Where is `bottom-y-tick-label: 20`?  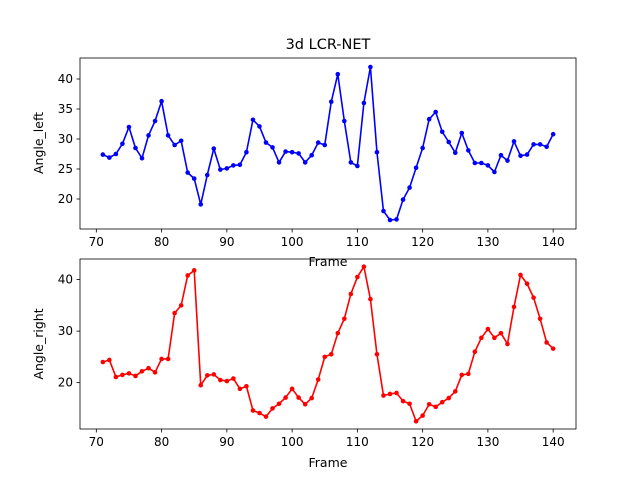 bottom-y-tick-label: 20 is located at coordinates (65, 383).